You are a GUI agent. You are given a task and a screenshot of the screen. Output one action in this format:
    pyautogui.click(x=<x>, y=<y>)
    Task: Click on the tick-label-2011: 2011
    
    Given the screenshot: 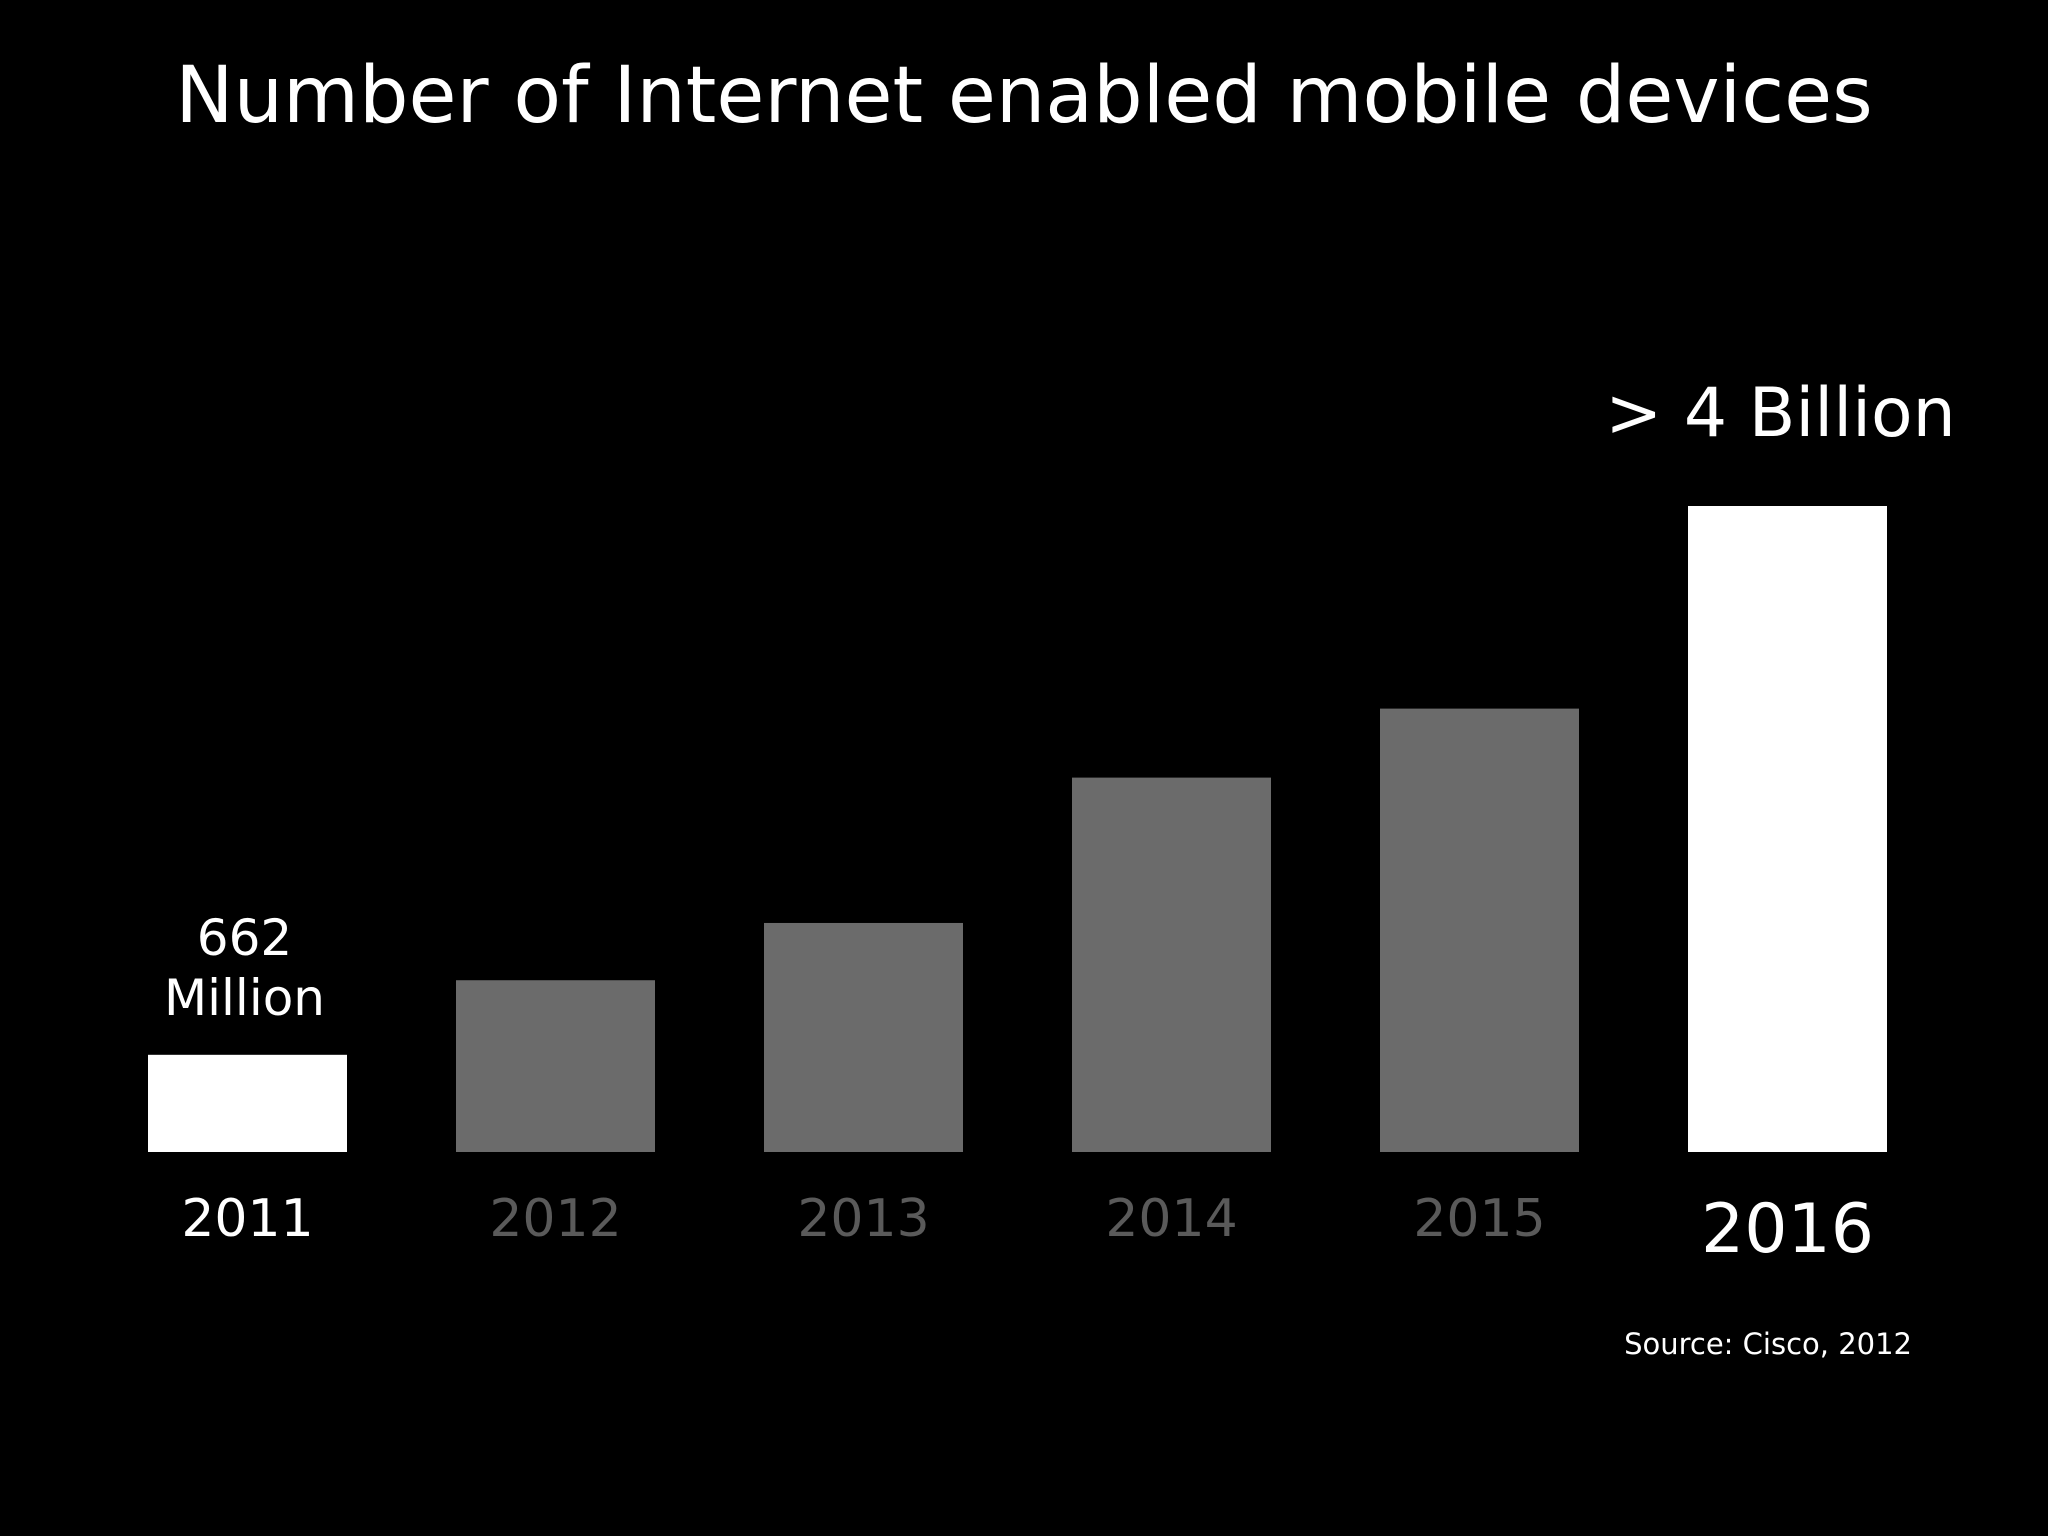 What is the action you would take?
    pyautogui.click(x=247, y=1219)
    